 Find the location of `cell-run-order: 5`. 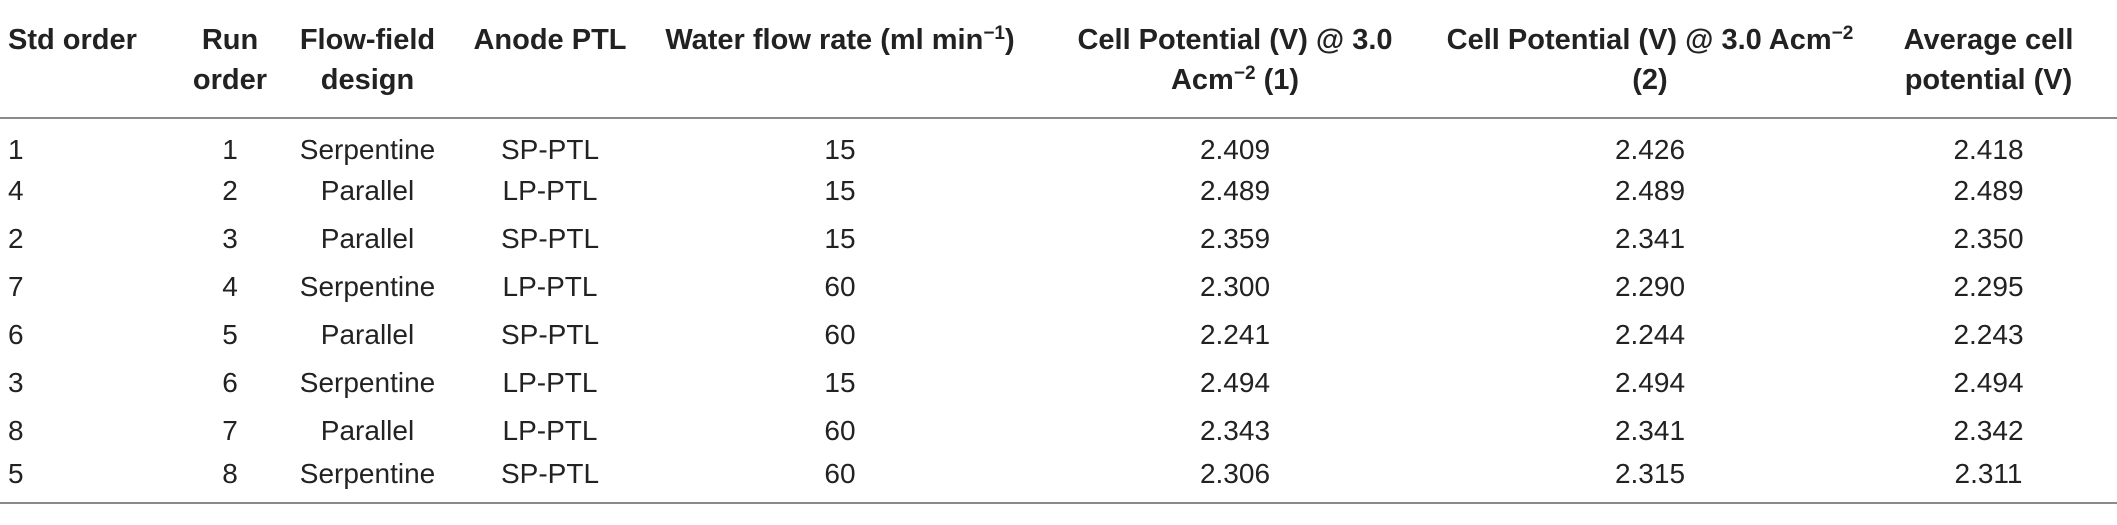

cell-run-order: 5 is located at coordinates (230, 334).